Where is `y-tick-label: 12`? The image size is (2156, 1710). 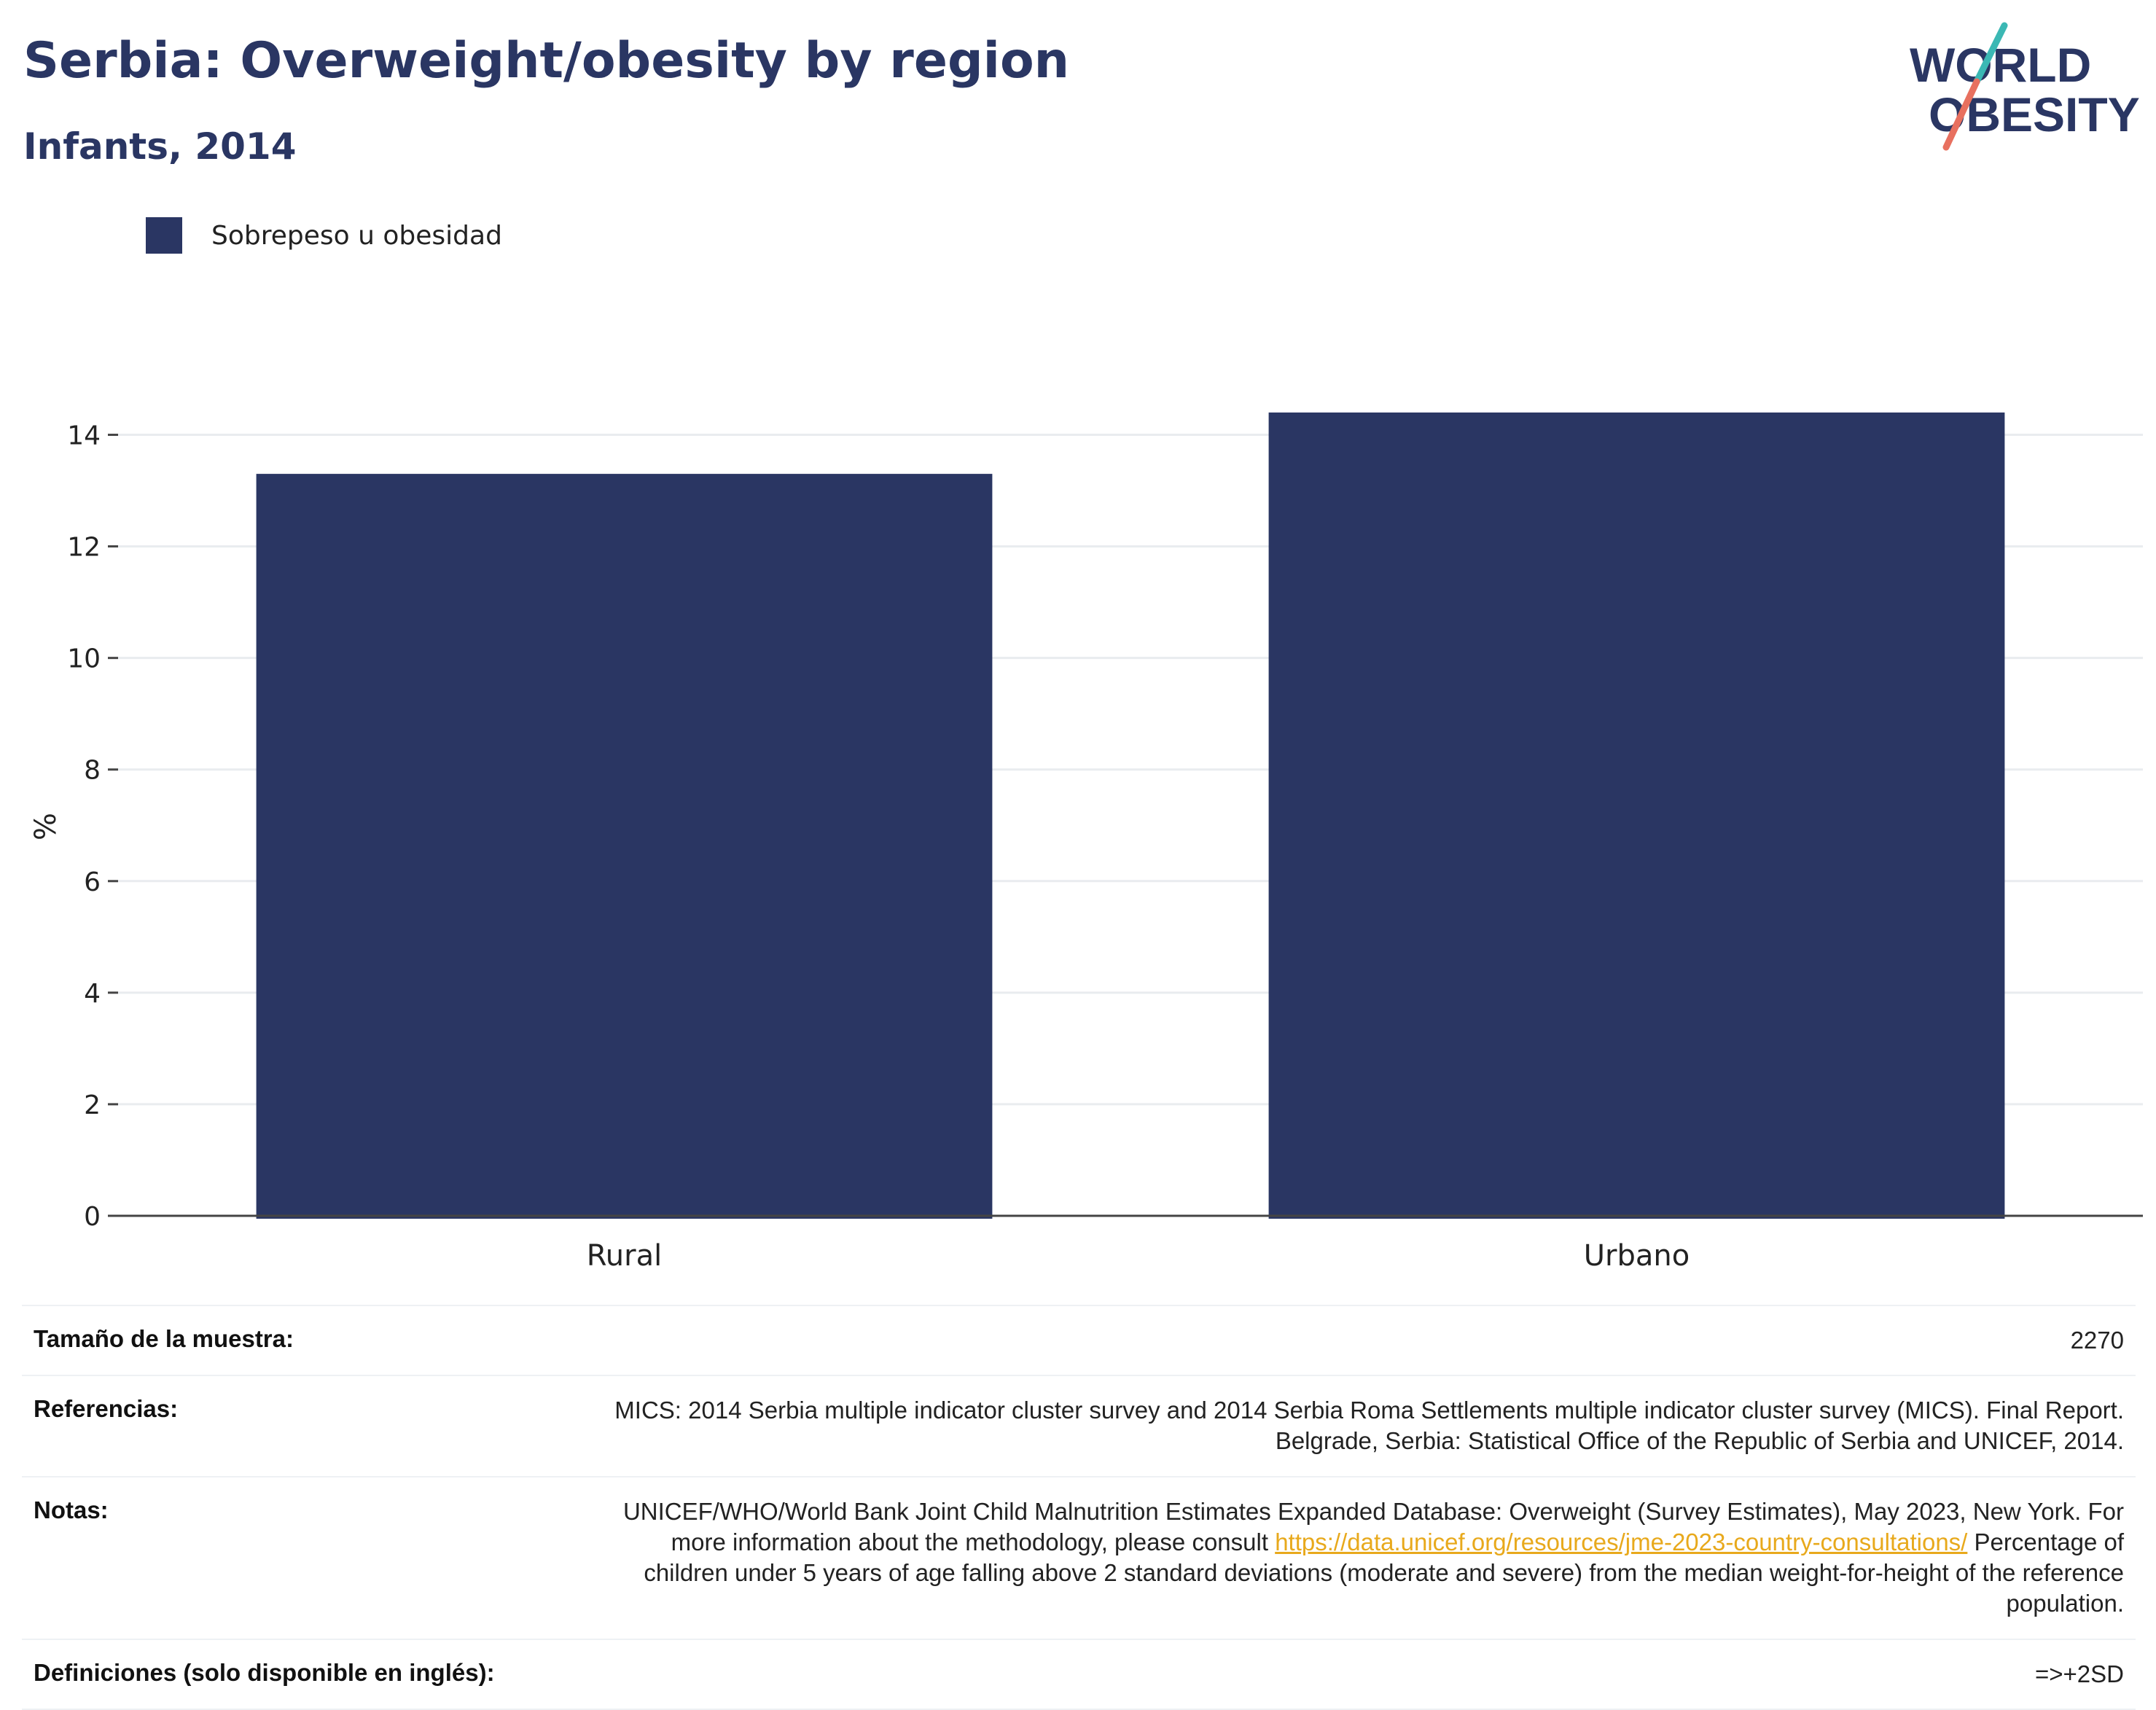 y-tick-label: 12 is located at coordinates (84, 548).